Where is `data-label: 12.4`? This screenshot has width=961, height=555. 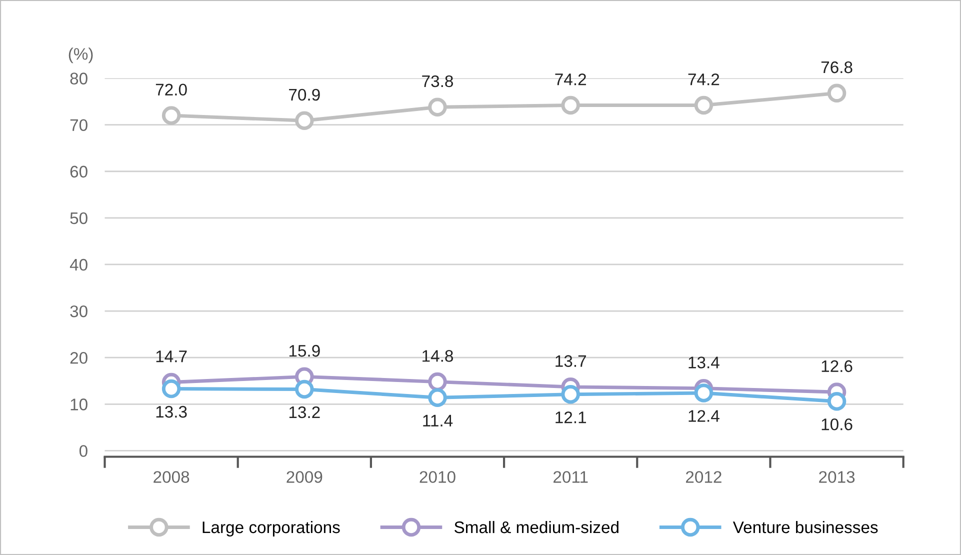 data-label: 12.4 is located at coordinates (704, 416).